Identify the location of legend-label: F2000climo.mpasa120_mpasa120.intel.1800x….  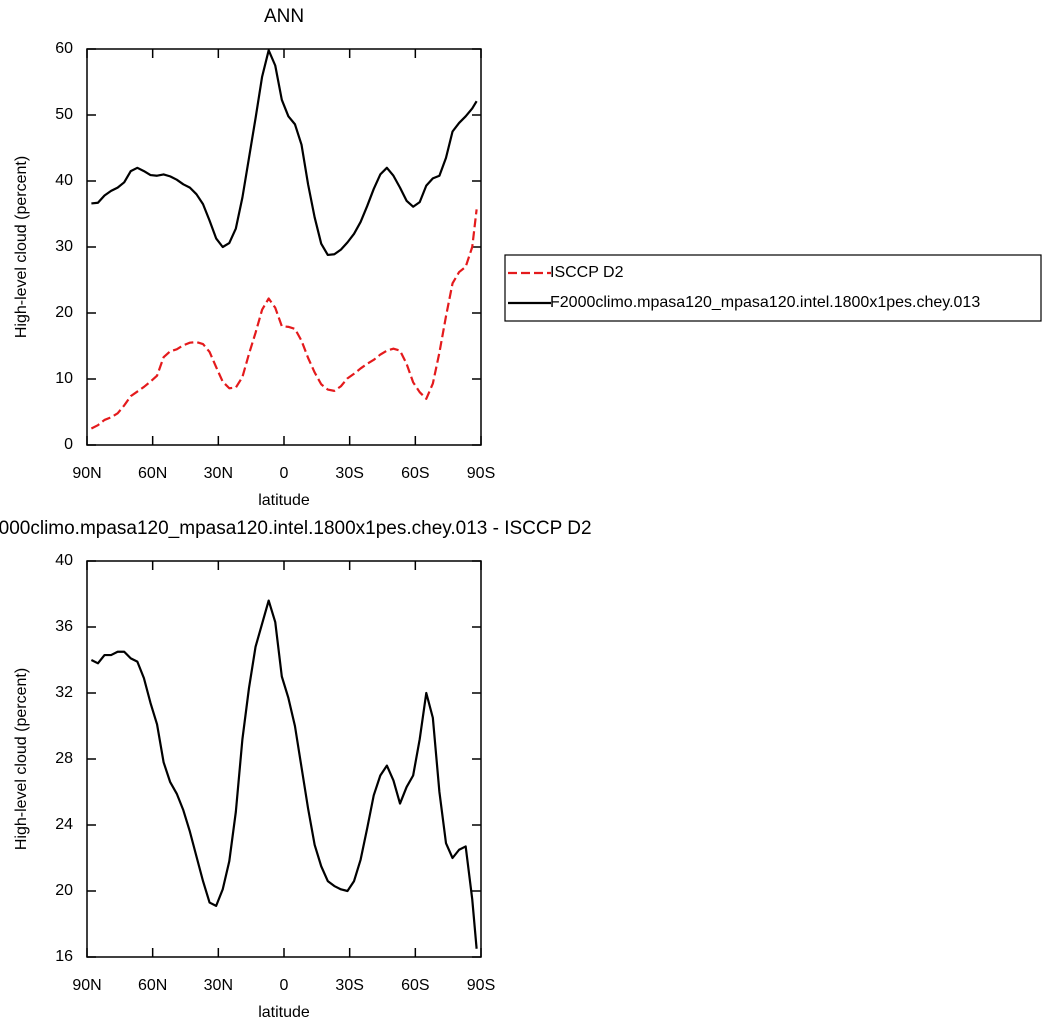
(765, 302).